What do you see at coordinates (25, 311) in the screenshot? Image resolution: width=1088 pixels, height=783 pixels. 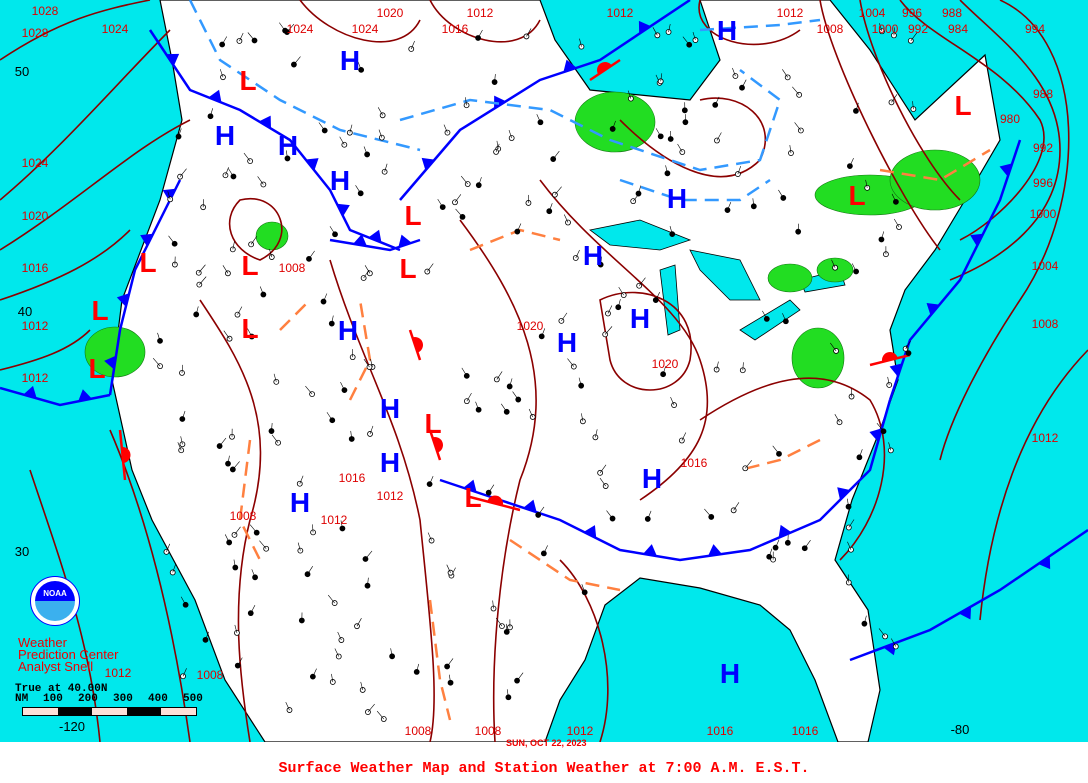 I see `lat-lon-label: 40` at bounding box center [25, 311].